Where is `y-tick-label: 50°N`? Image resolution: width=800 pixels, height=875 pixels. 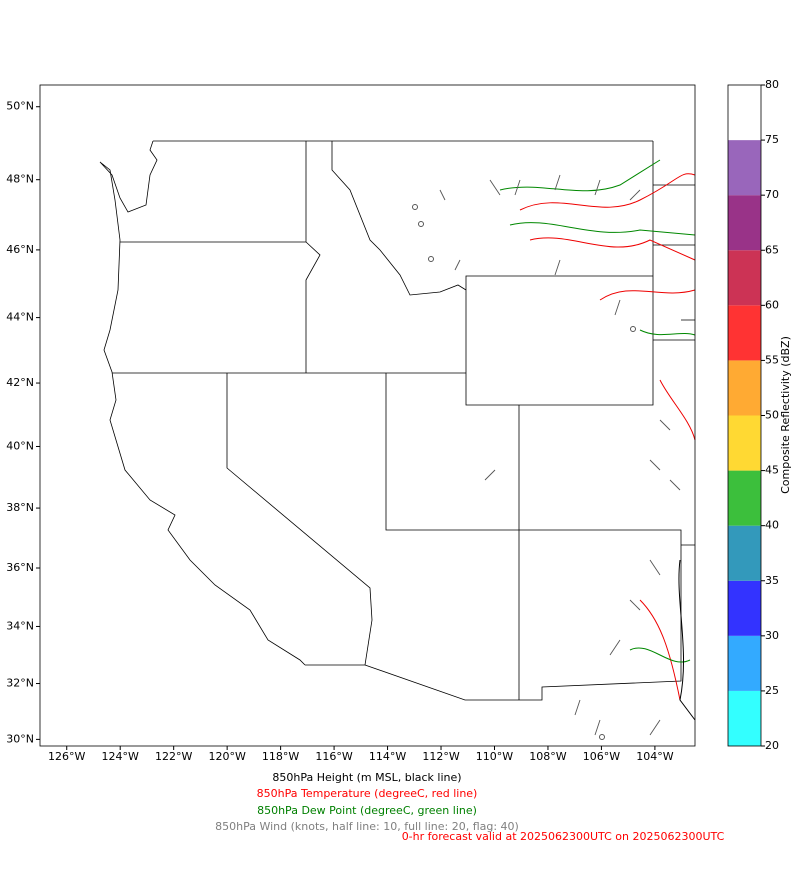 y-tick-label: 50°N is located at coordinates (20, 106).